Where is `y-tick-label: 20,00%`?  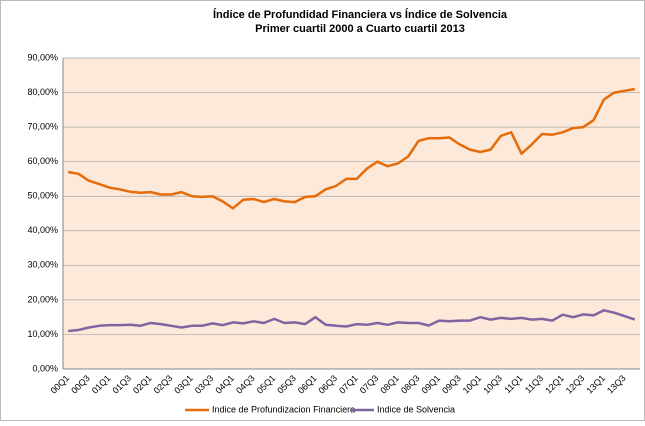
y-tick-label: 20,00% is located at coordinates (42, 299).